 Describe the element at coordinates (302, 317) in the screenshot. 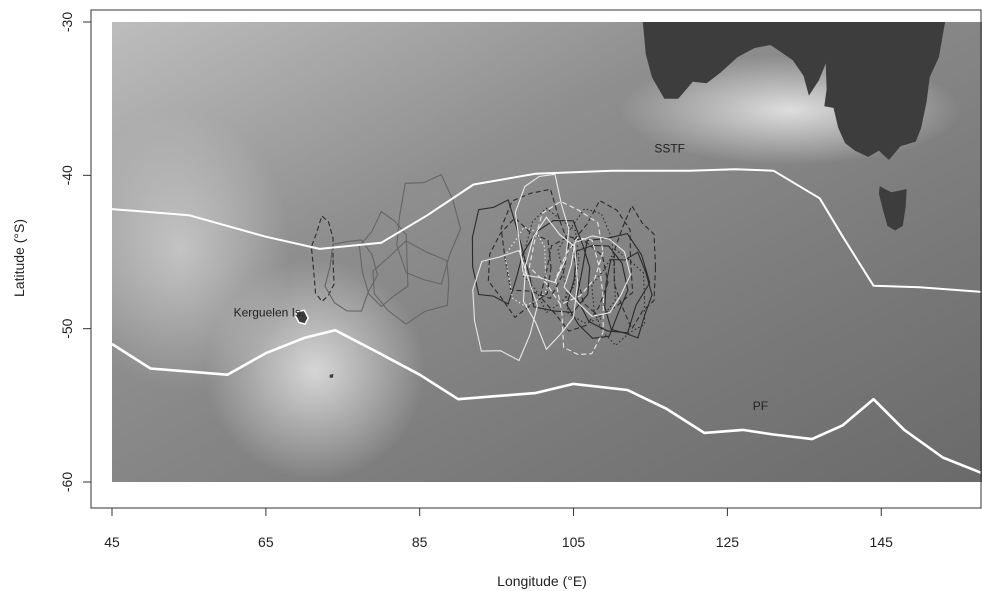

I see `landmass-kerguelen` at that location.